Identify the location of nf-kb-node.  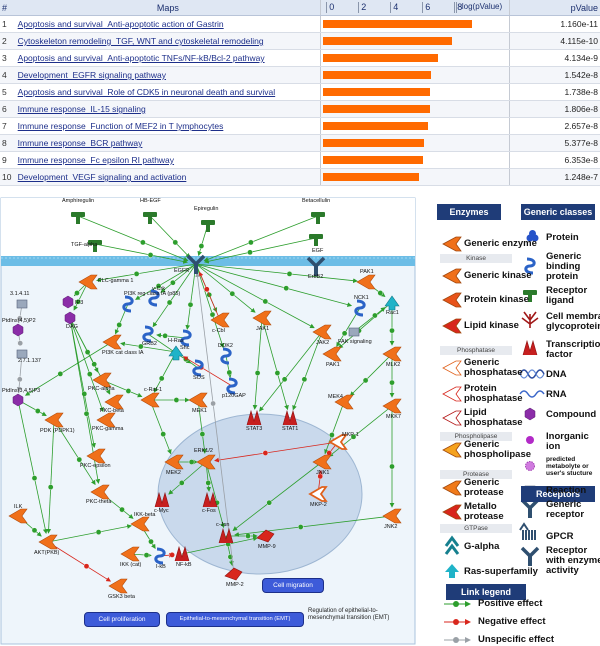
(182, 553).